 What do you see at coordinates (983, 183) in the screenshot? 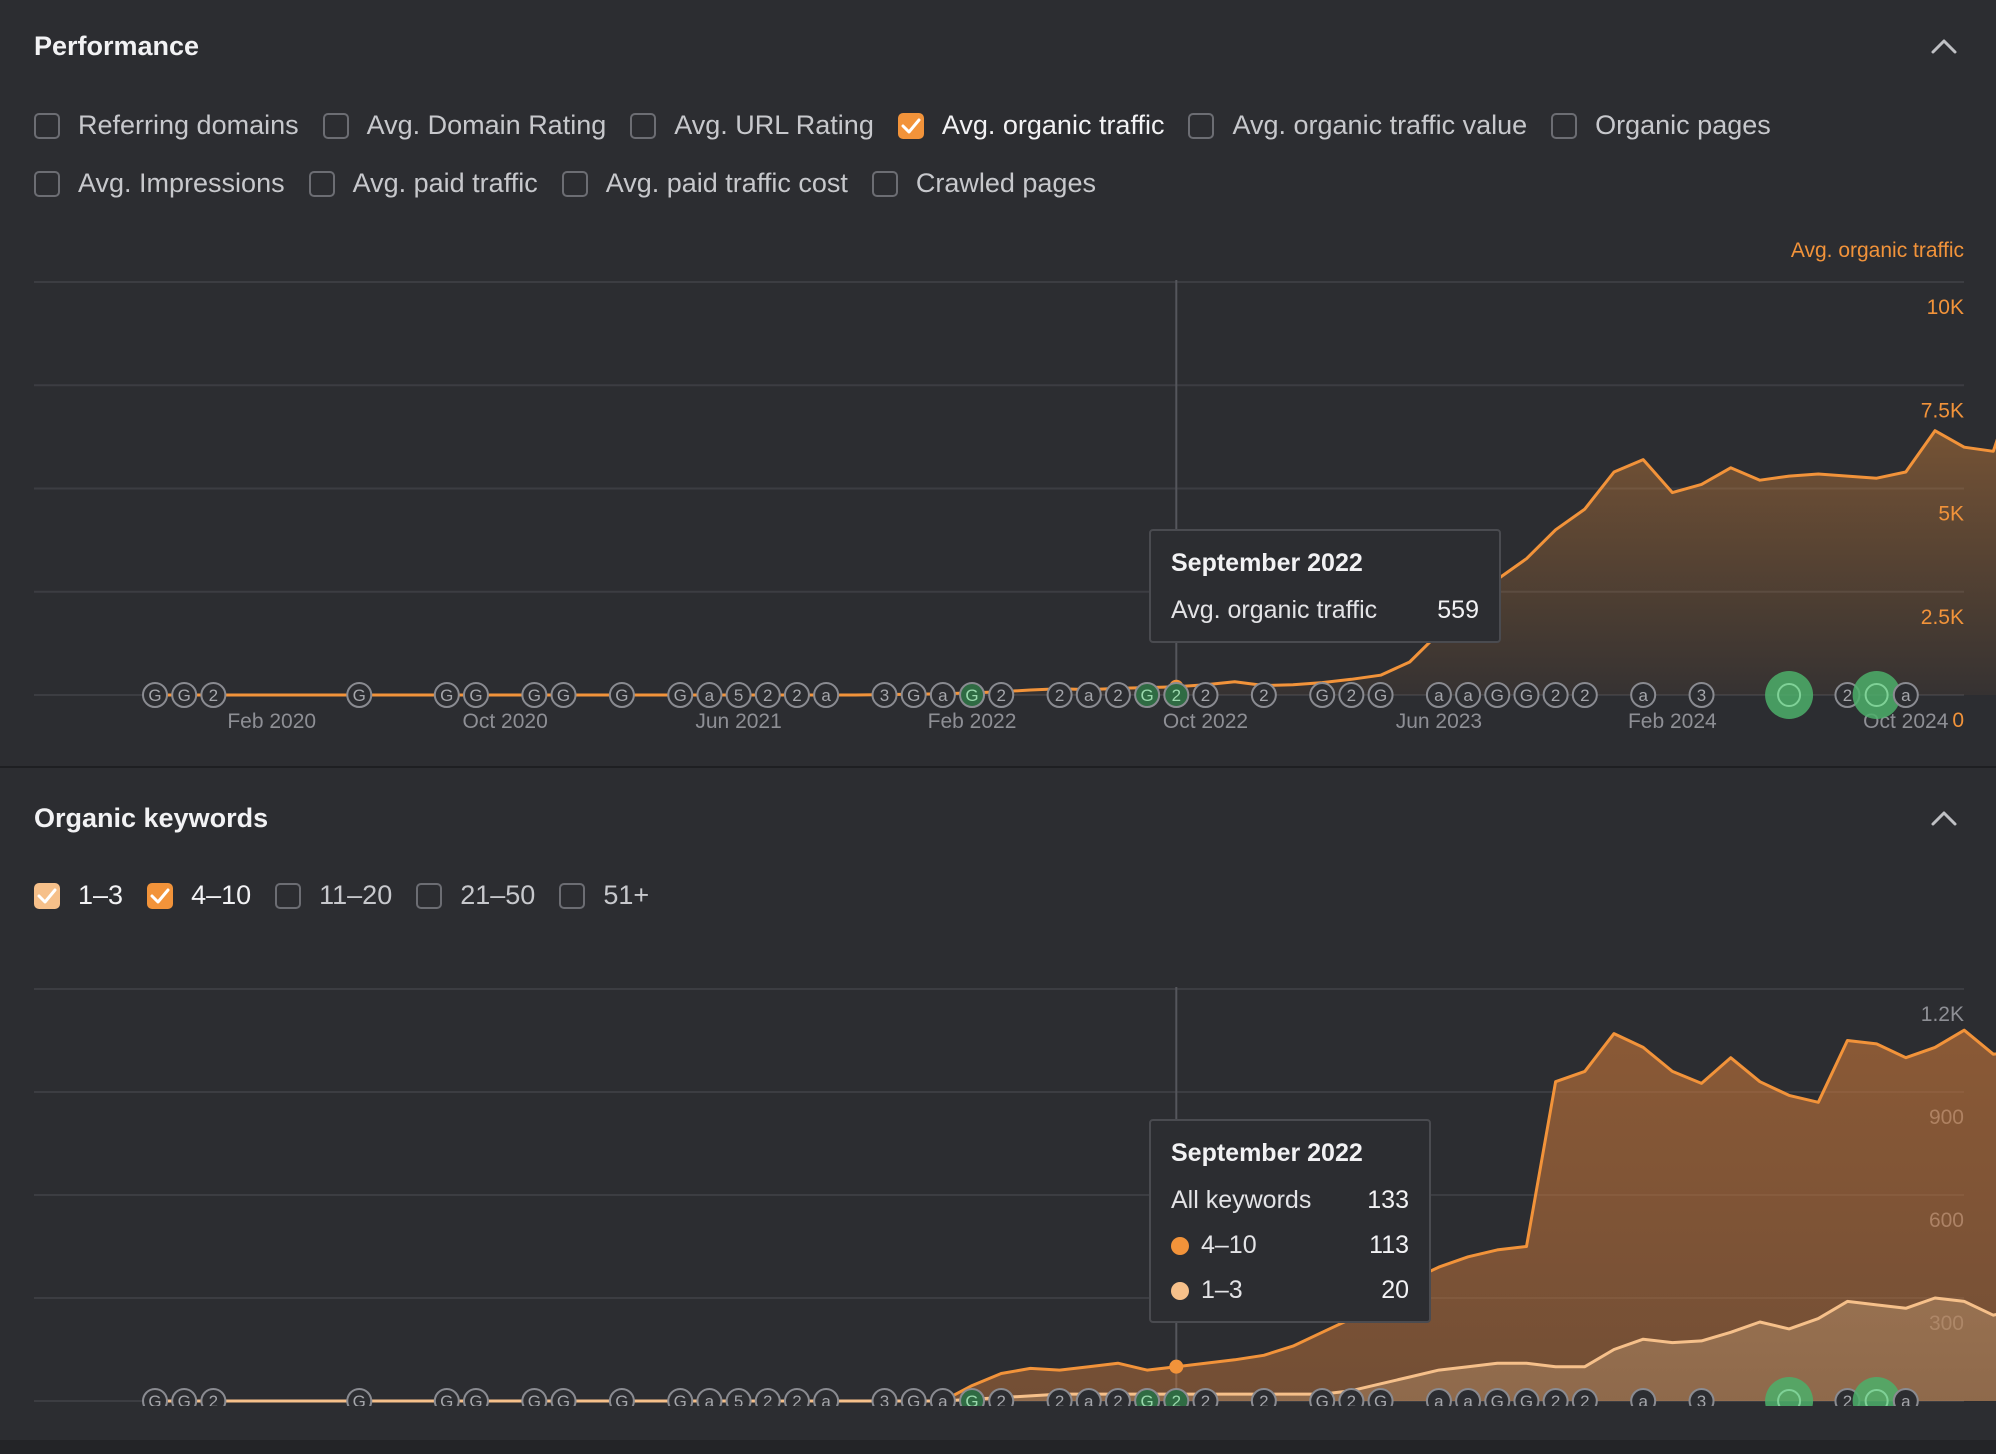
I see `checkbox-crawled-pages: Crawled pages` at bounding box center [983, 183].